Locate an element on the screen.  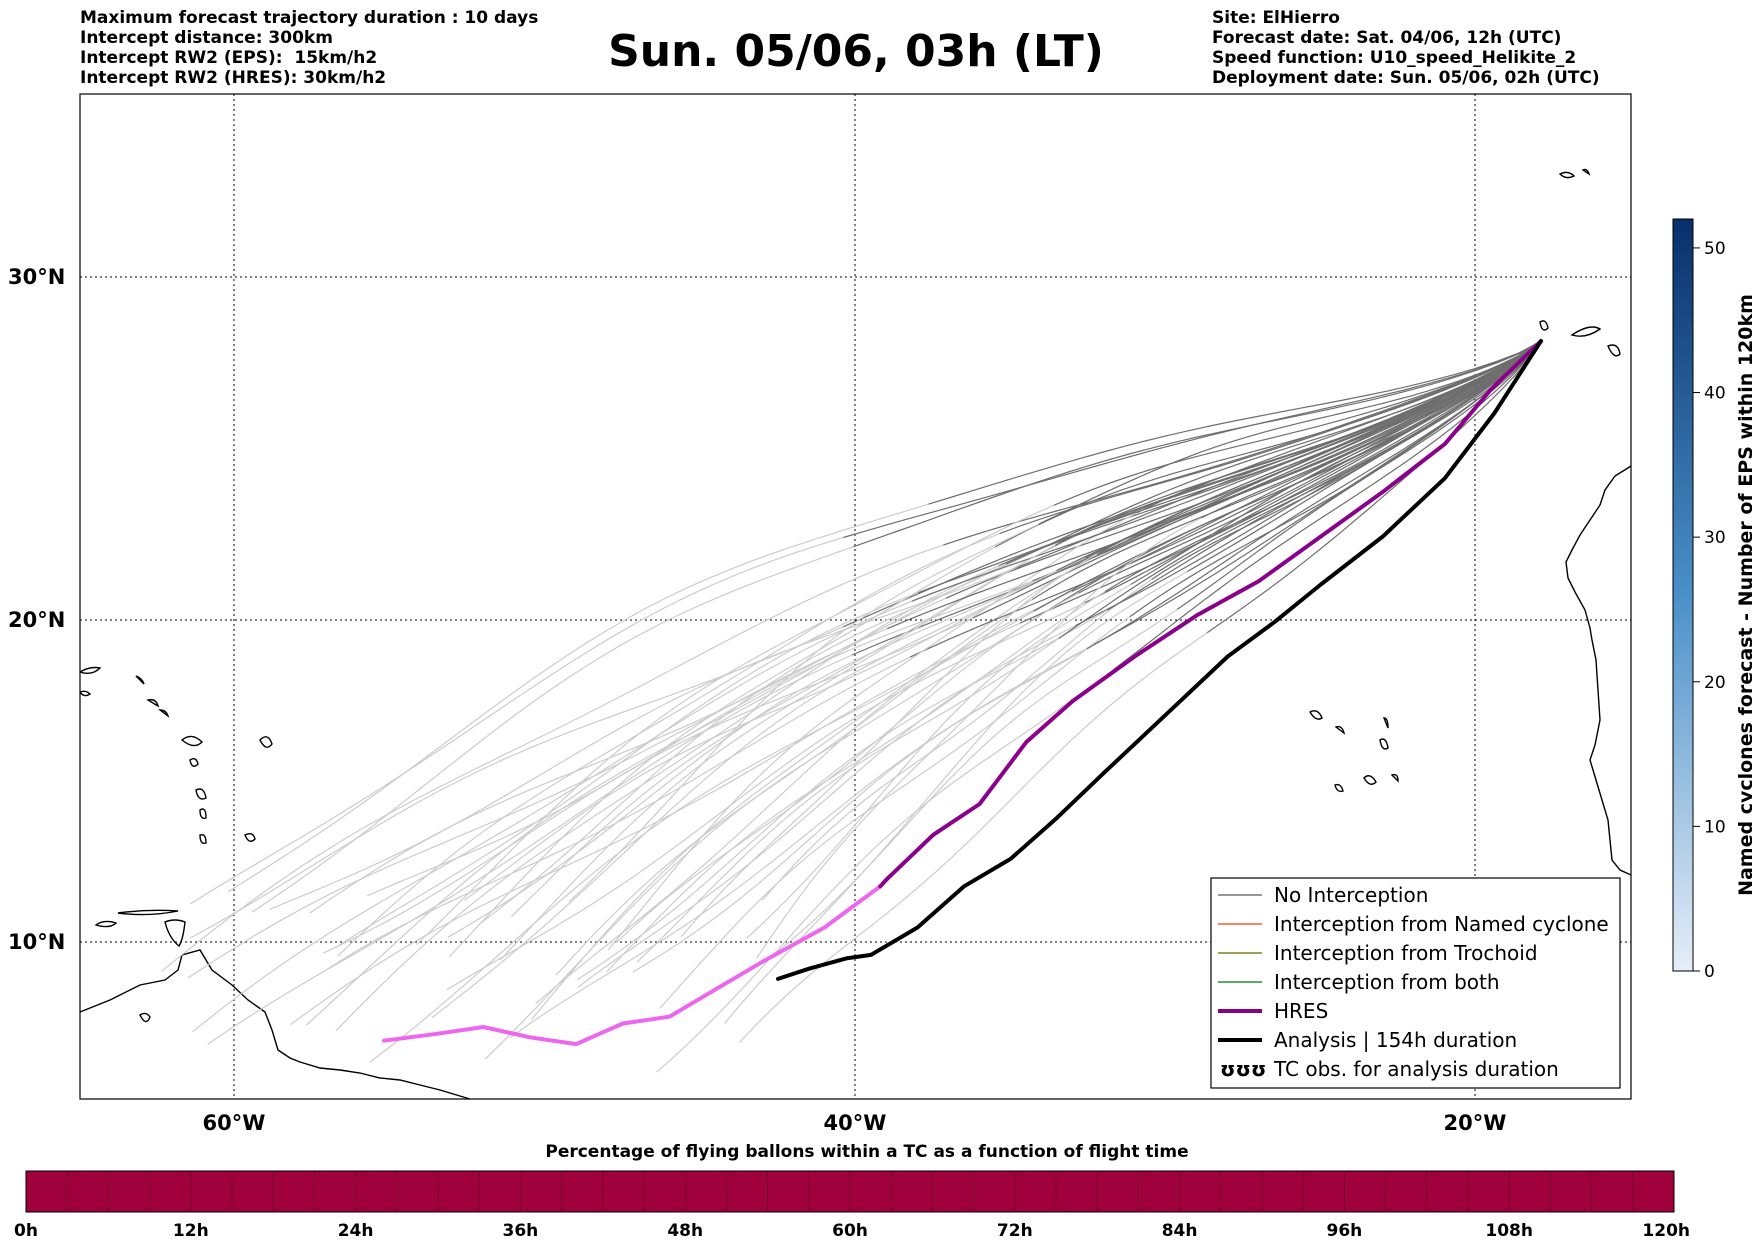
hres-track-early is located at coordinates (632, 965).